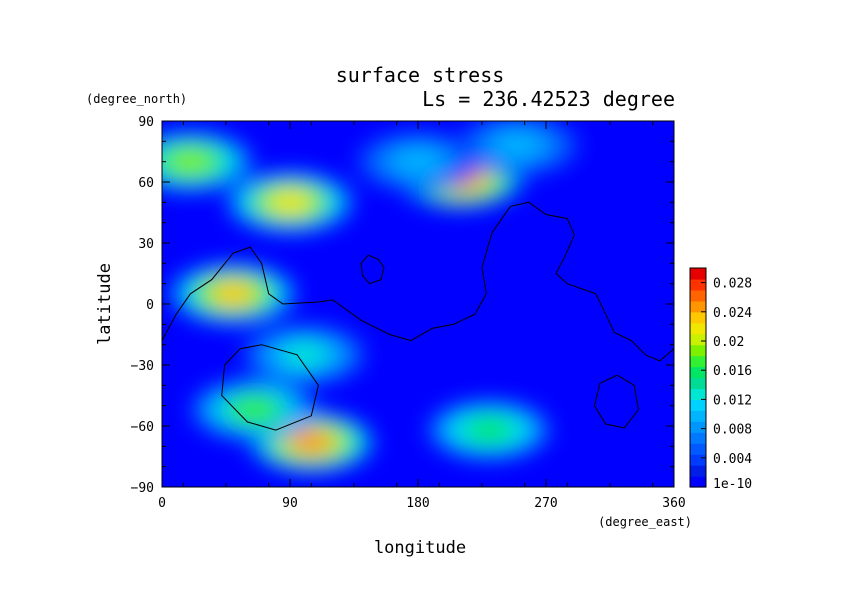 The height and width of the screenshot is (595, 842). What do you see at coordinates (732, 371) in the screenshot?
I see `colorbar-tick-label: 0.016` at bounding box center [732, 371].